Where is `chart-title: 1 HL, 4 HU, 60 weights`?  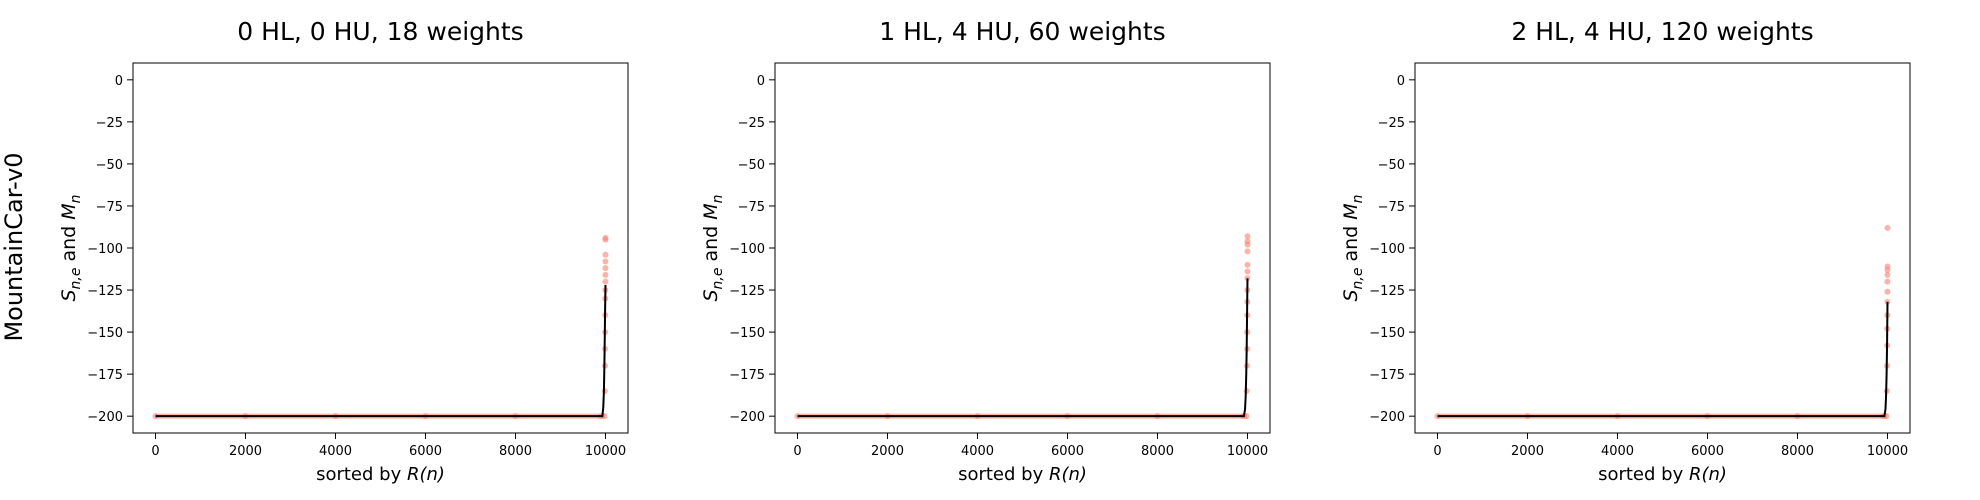 chart-title: 1 HL, 4 HU, 60 weights is located at coordinates (1022, 31).